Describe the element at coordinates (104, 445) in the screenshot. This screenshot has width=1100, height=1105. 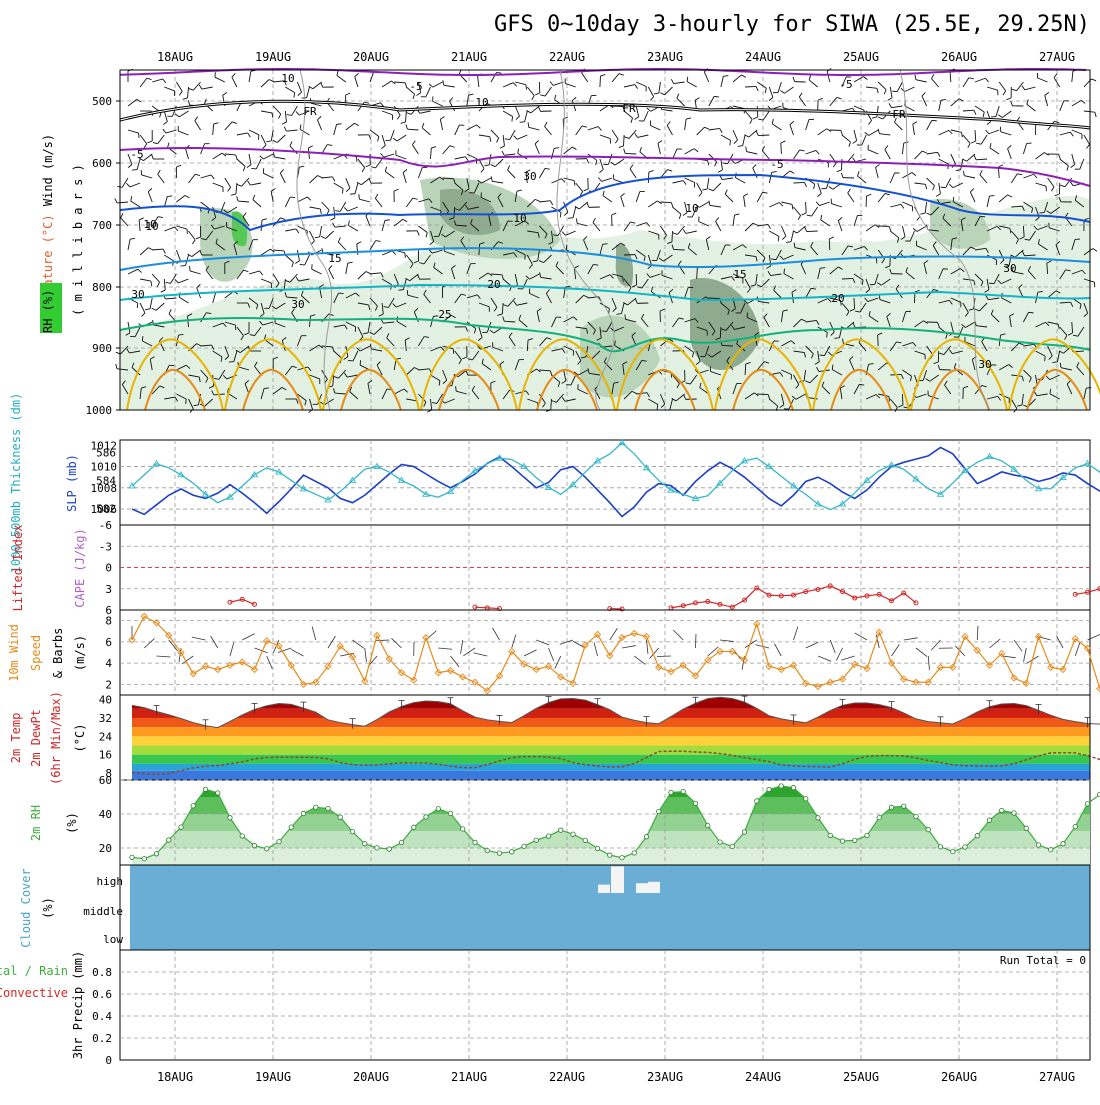
I see `slp-tick: 1012` at that location.